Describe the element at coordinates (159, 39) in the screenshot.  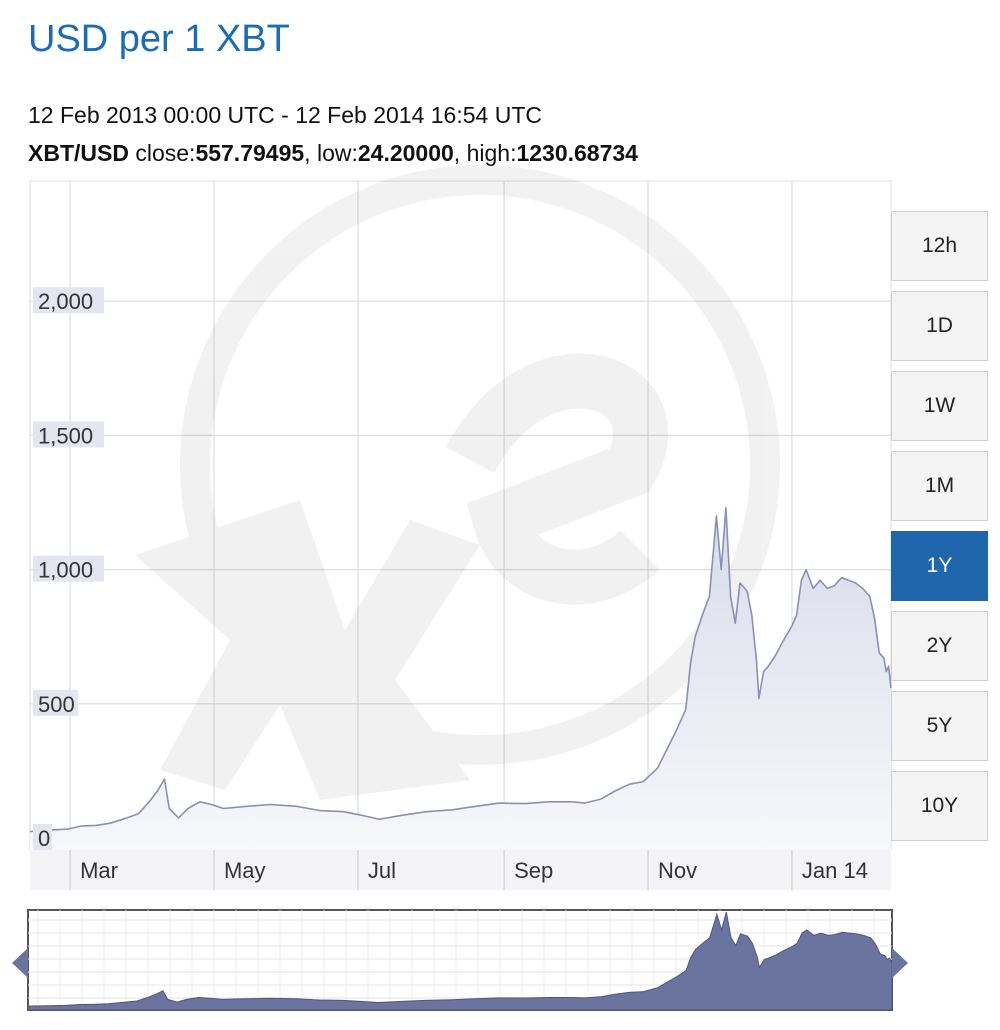
I see `chart-title: USD per 1 XBT` at that location.